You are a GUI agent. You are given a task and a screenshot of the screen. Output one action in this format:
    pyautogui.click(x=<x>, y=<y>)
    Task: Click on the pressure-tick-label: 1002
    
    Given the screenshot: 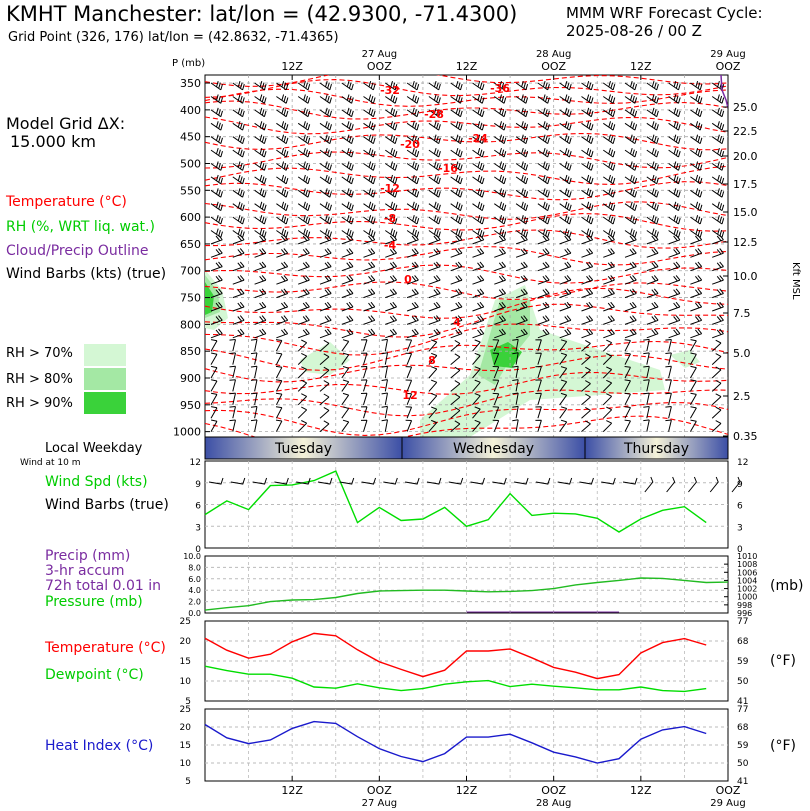 What is the action you would take?
    pyautogui.click(x=747, y=589)
    